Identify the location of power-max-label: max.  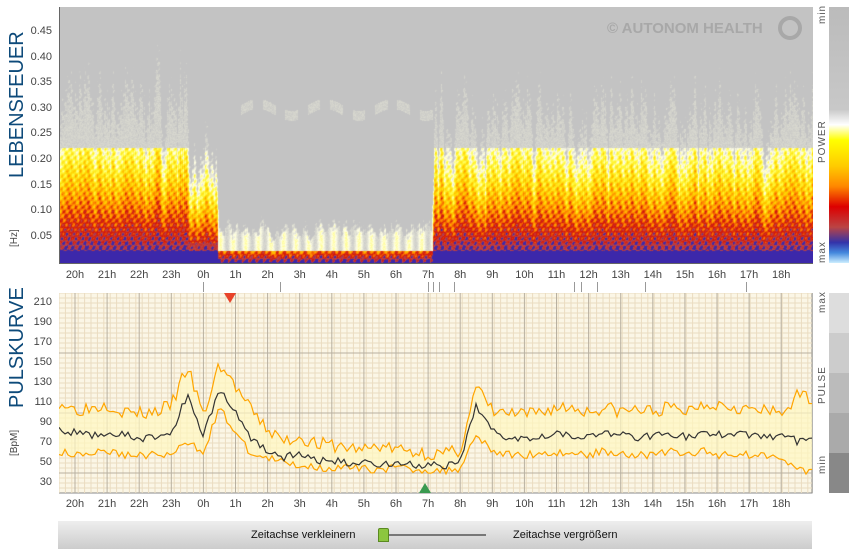
(822, 252).